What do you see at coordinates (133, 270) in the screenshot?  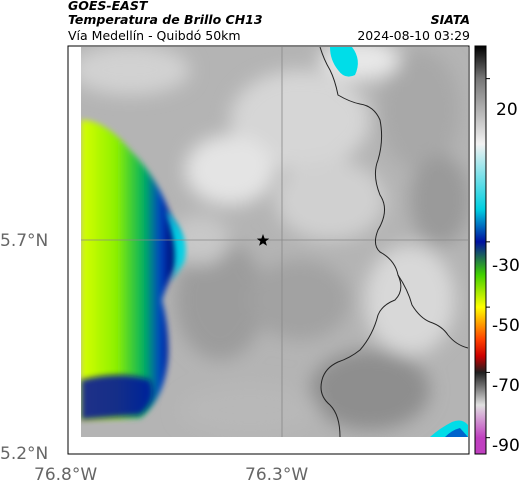 I see `convective-storm` at bounding box center [133, 270].